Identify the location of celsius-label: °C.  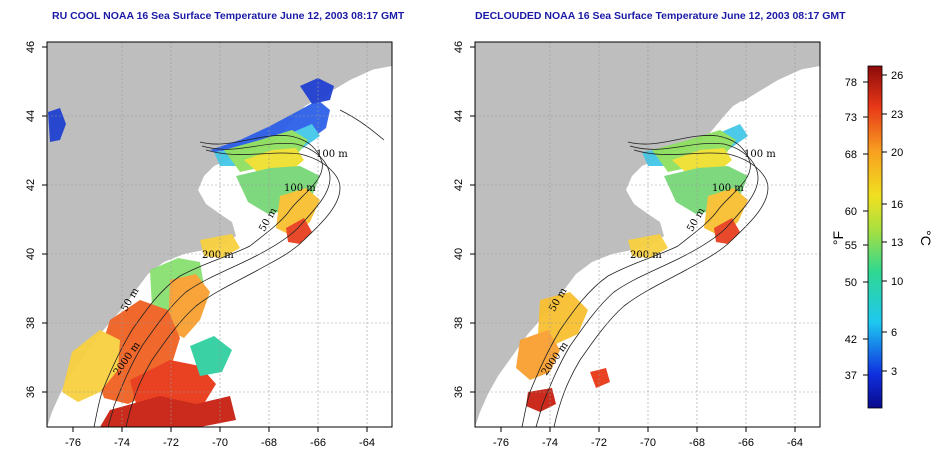
(926, 238).